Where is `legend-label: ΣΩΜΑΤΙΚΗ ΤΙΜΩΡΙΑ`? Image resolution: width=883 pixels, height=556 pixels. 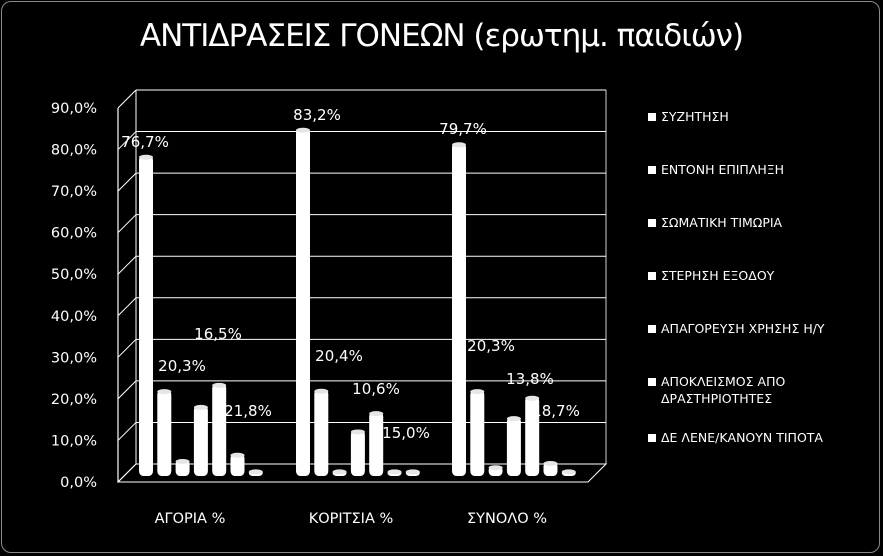
legend-label: ΣΩΜΑΤΙΚΗ ΤΙΜΩΡΙΑ is located at coordinates (721, 222).